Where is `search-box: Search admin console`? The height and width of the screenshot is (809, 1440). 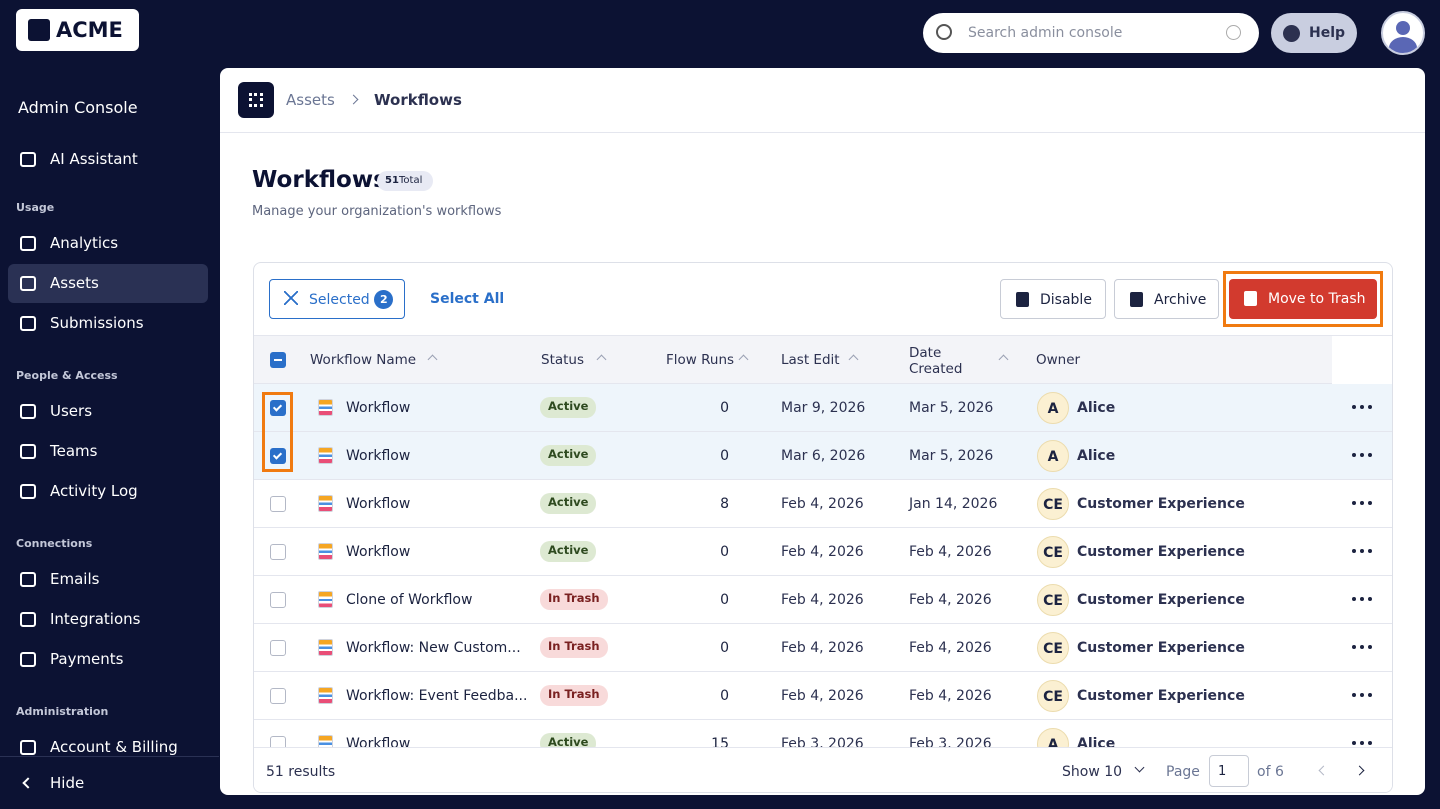 search-box: Search admin console is located at coordinates (1091, 33).